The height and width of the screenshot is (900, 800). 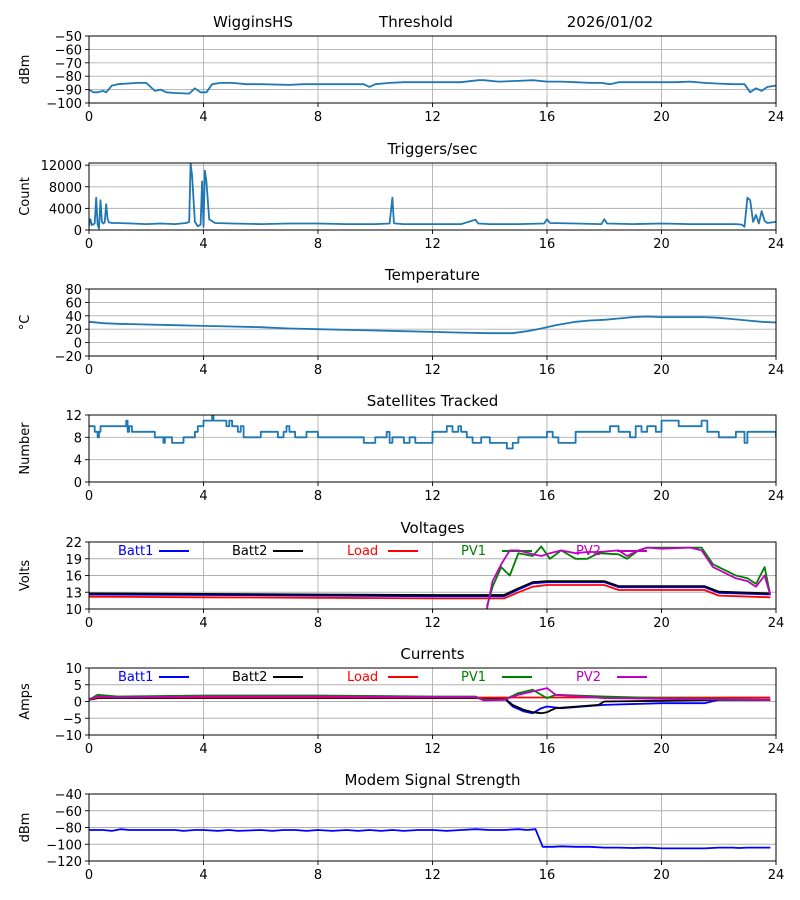 What do you see at coordinates (25, 196) in the screenshot?
I see `y-axis-label: Count` at bounding box center [25, 196].